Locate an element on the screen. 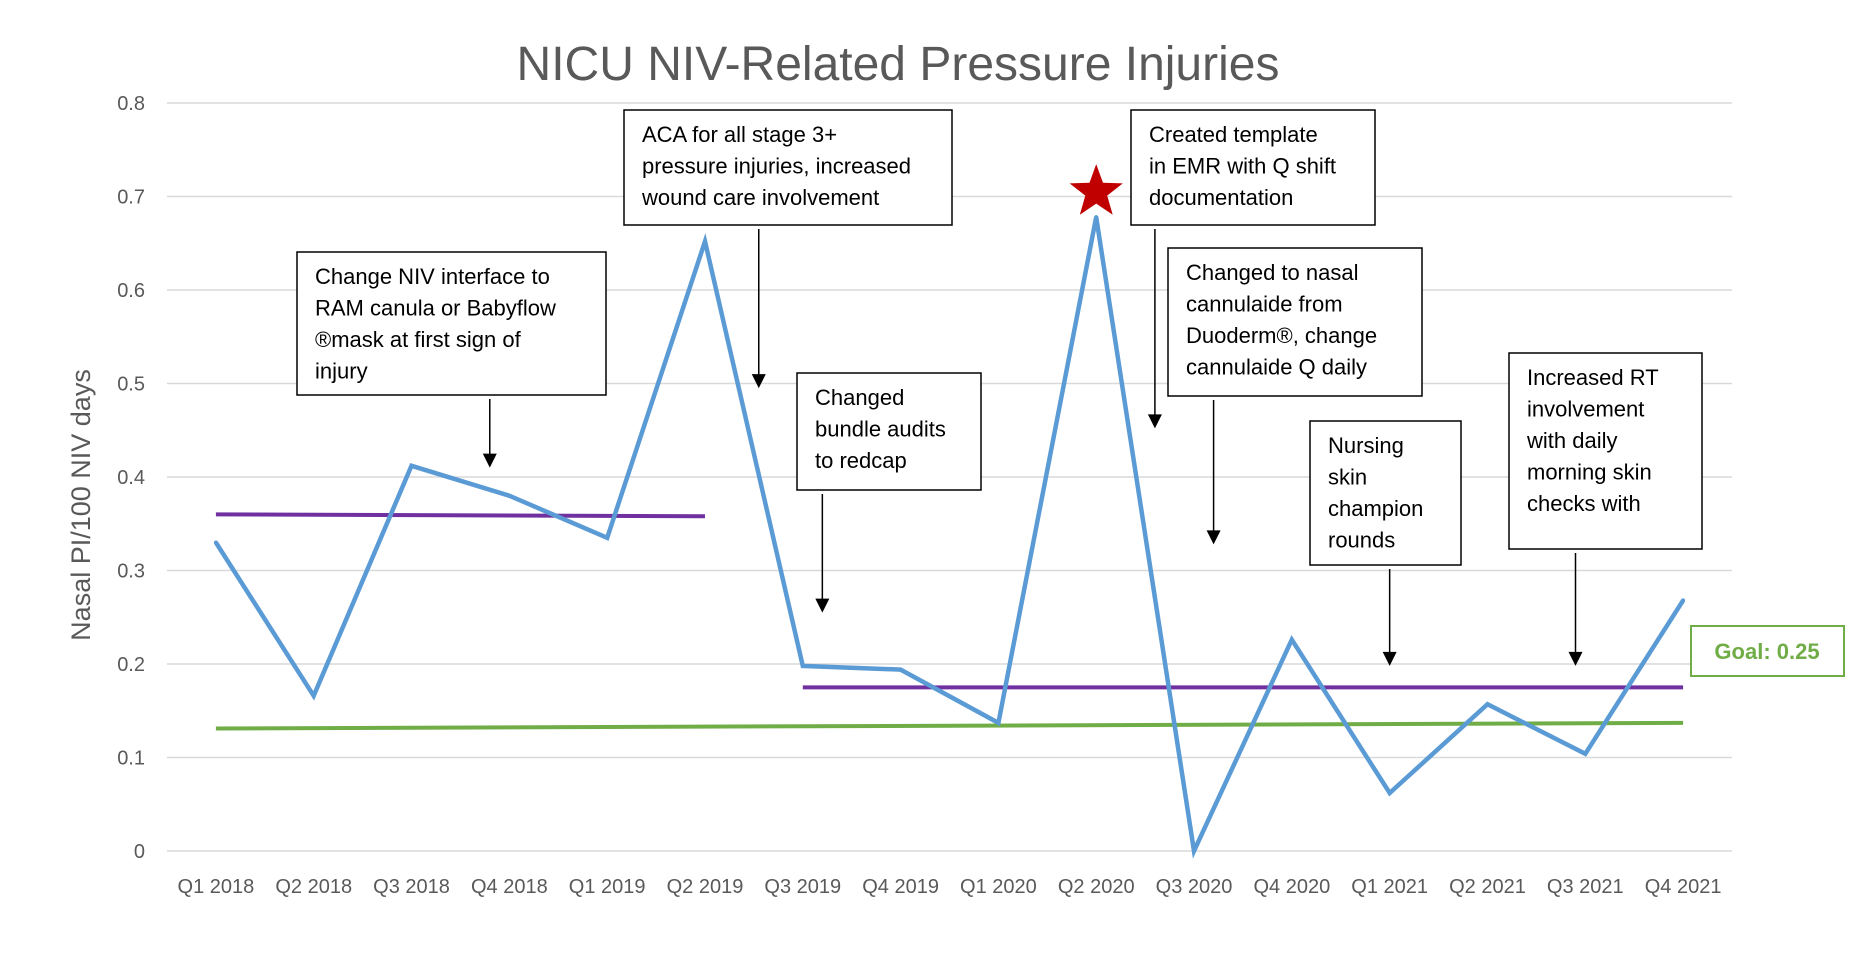 This screenshot has width=1872, height=968. star-marker-group is located at coordinates (1096, 189).